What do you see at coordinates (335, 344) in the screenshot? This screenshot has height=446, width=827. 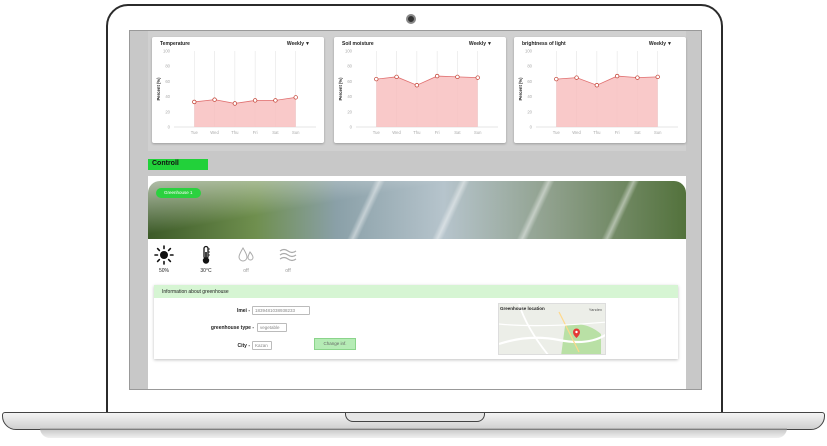 I see `change-info-button: Change inf.` at bounding box center [335, 344].